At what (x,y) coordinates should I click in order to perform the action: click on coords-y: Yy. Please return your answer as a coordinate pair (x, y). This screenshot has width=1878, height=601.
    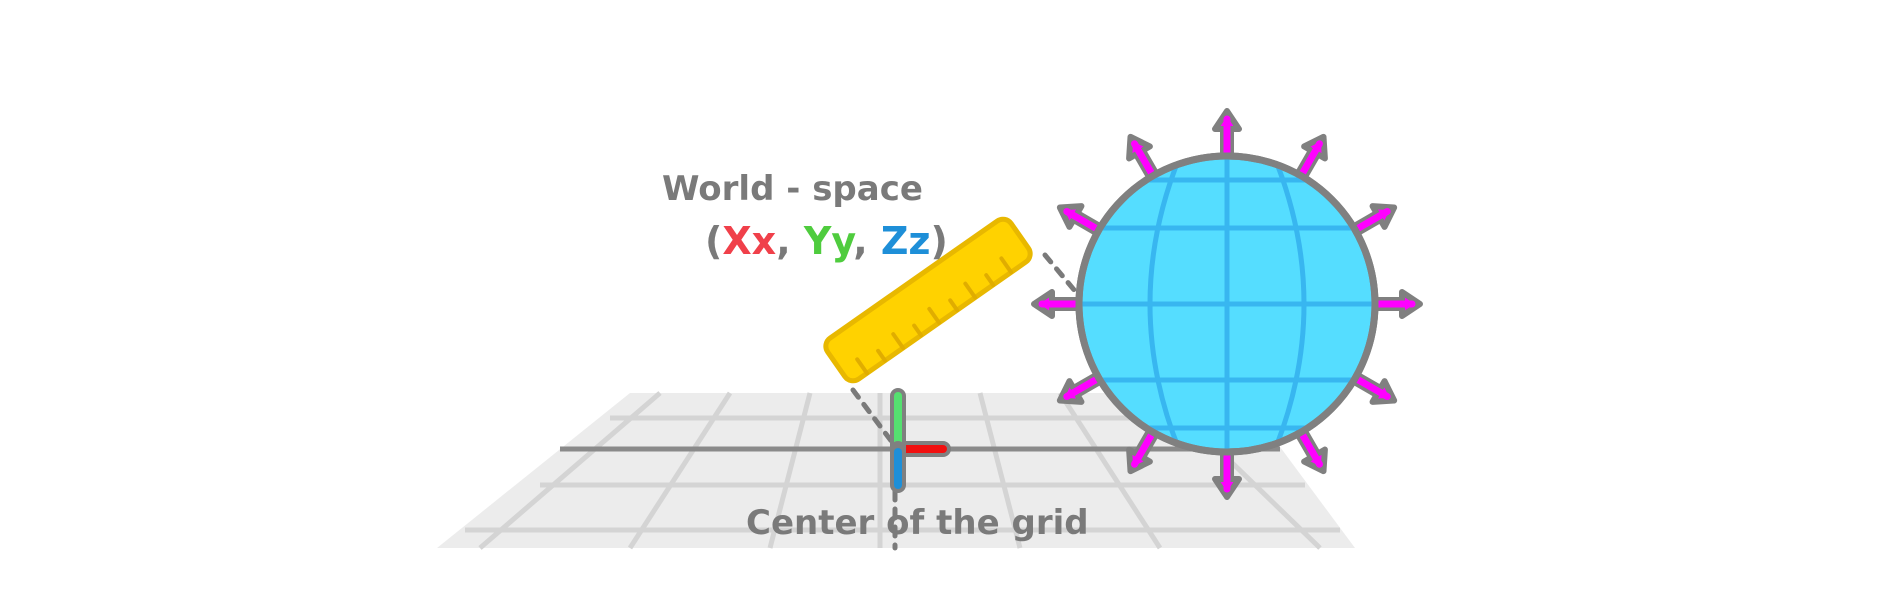
    Looking at the image, I should click on (830, 241).